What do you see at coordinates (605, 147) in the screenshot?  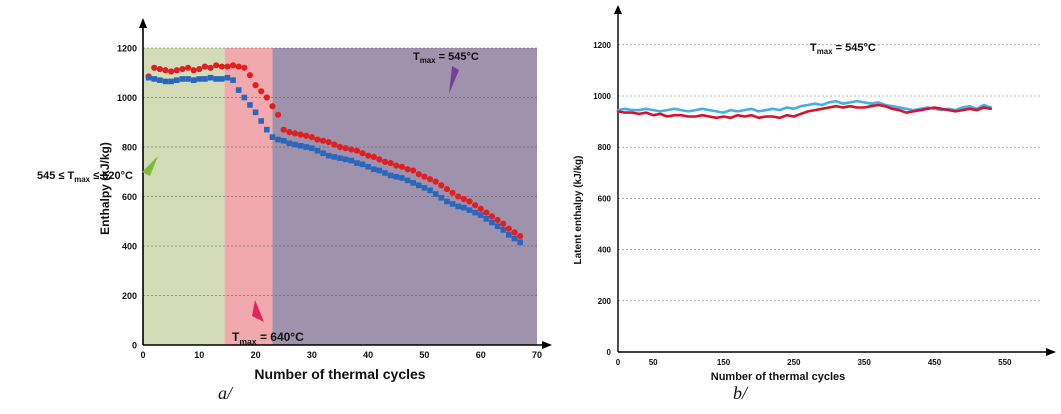 I see `ytick-b-800: 800` at bounding box center [605, 147].